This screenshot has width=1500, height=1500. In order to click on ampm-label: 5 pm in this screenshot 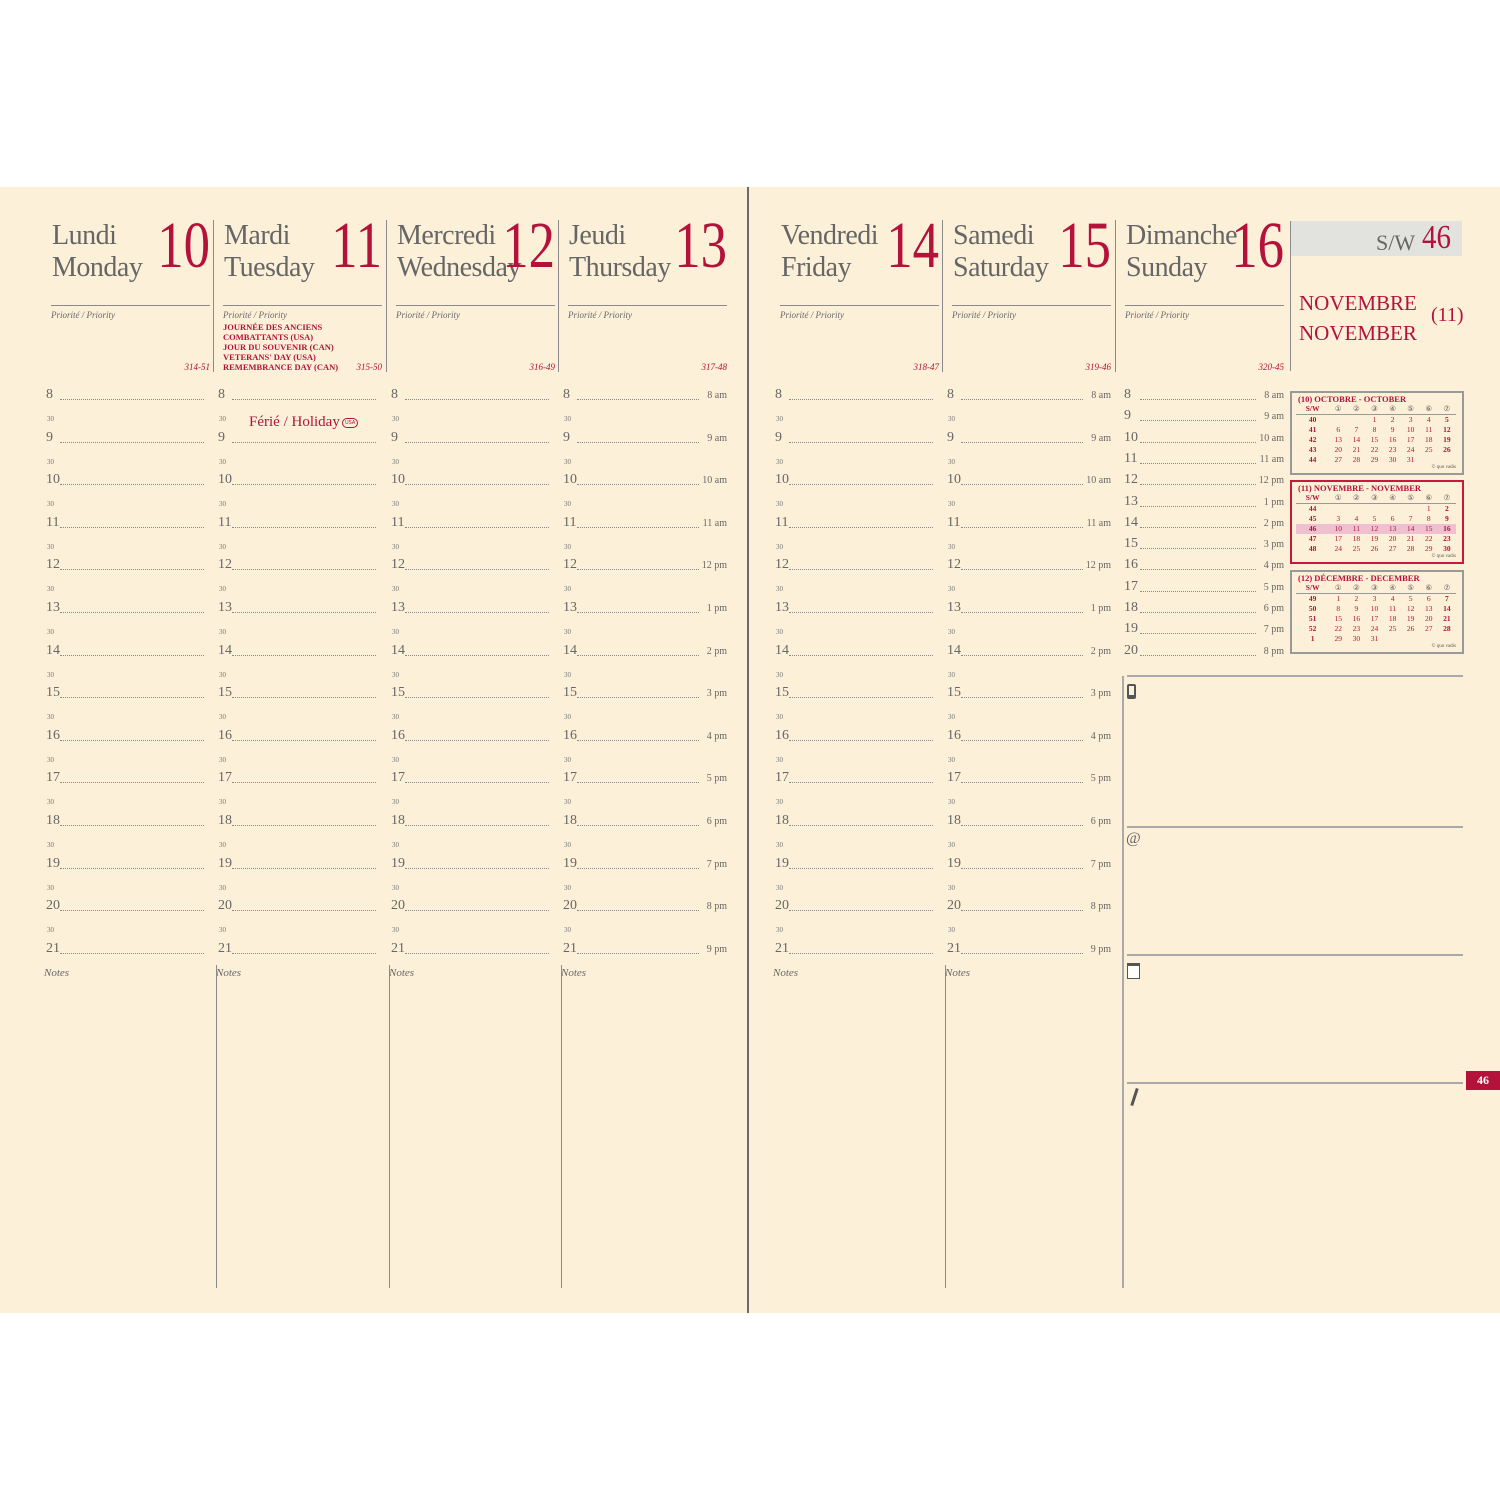, I will do `click(1100, 779)`.